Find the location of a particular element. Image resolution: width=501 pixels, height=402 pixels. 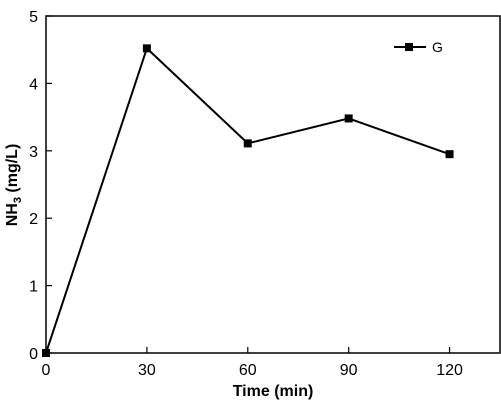

y-tick-label-2: 2 is located at coordinates (33, 219).